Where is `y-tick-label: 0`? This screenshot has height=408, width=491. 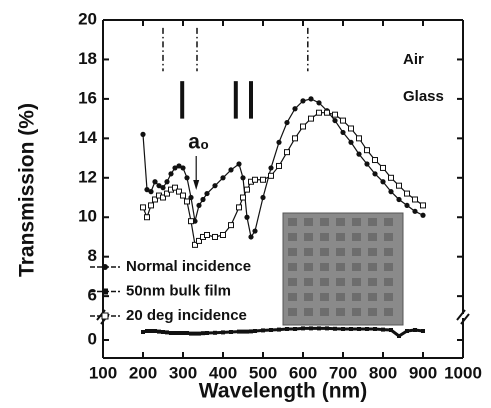 y-tick-label: 0 is located at coordinates (92, 338).